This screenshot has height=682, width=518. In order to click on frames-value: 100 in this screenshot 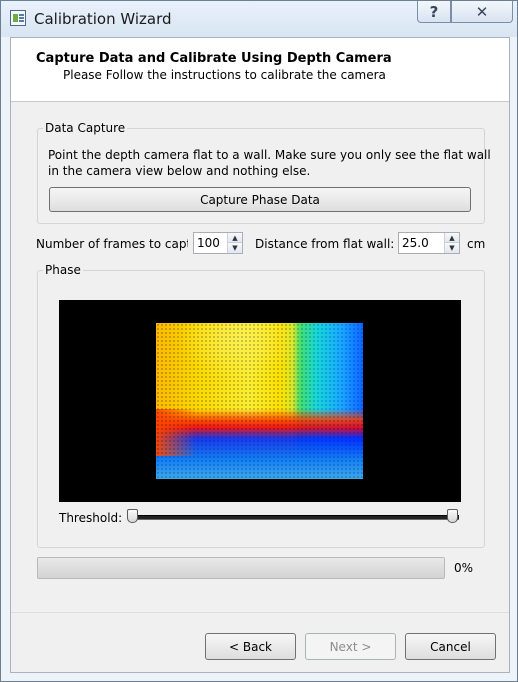, I will do `click(208, 243)`.